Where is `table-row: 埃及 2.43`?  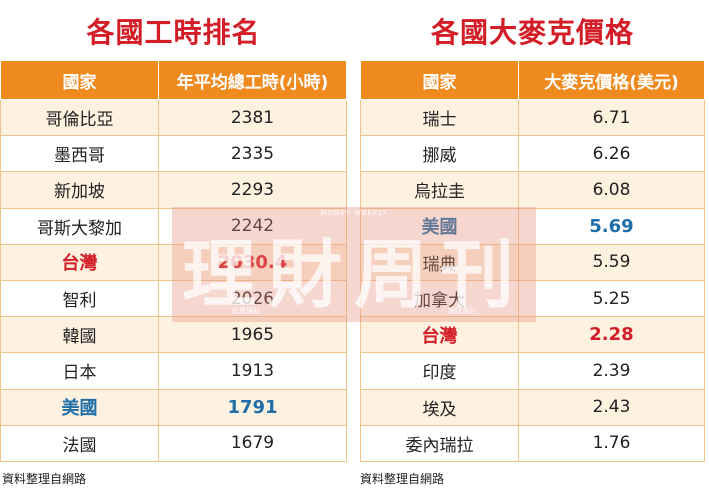
table-row: 埃及 2.43 is located at coordinates (532, 407).